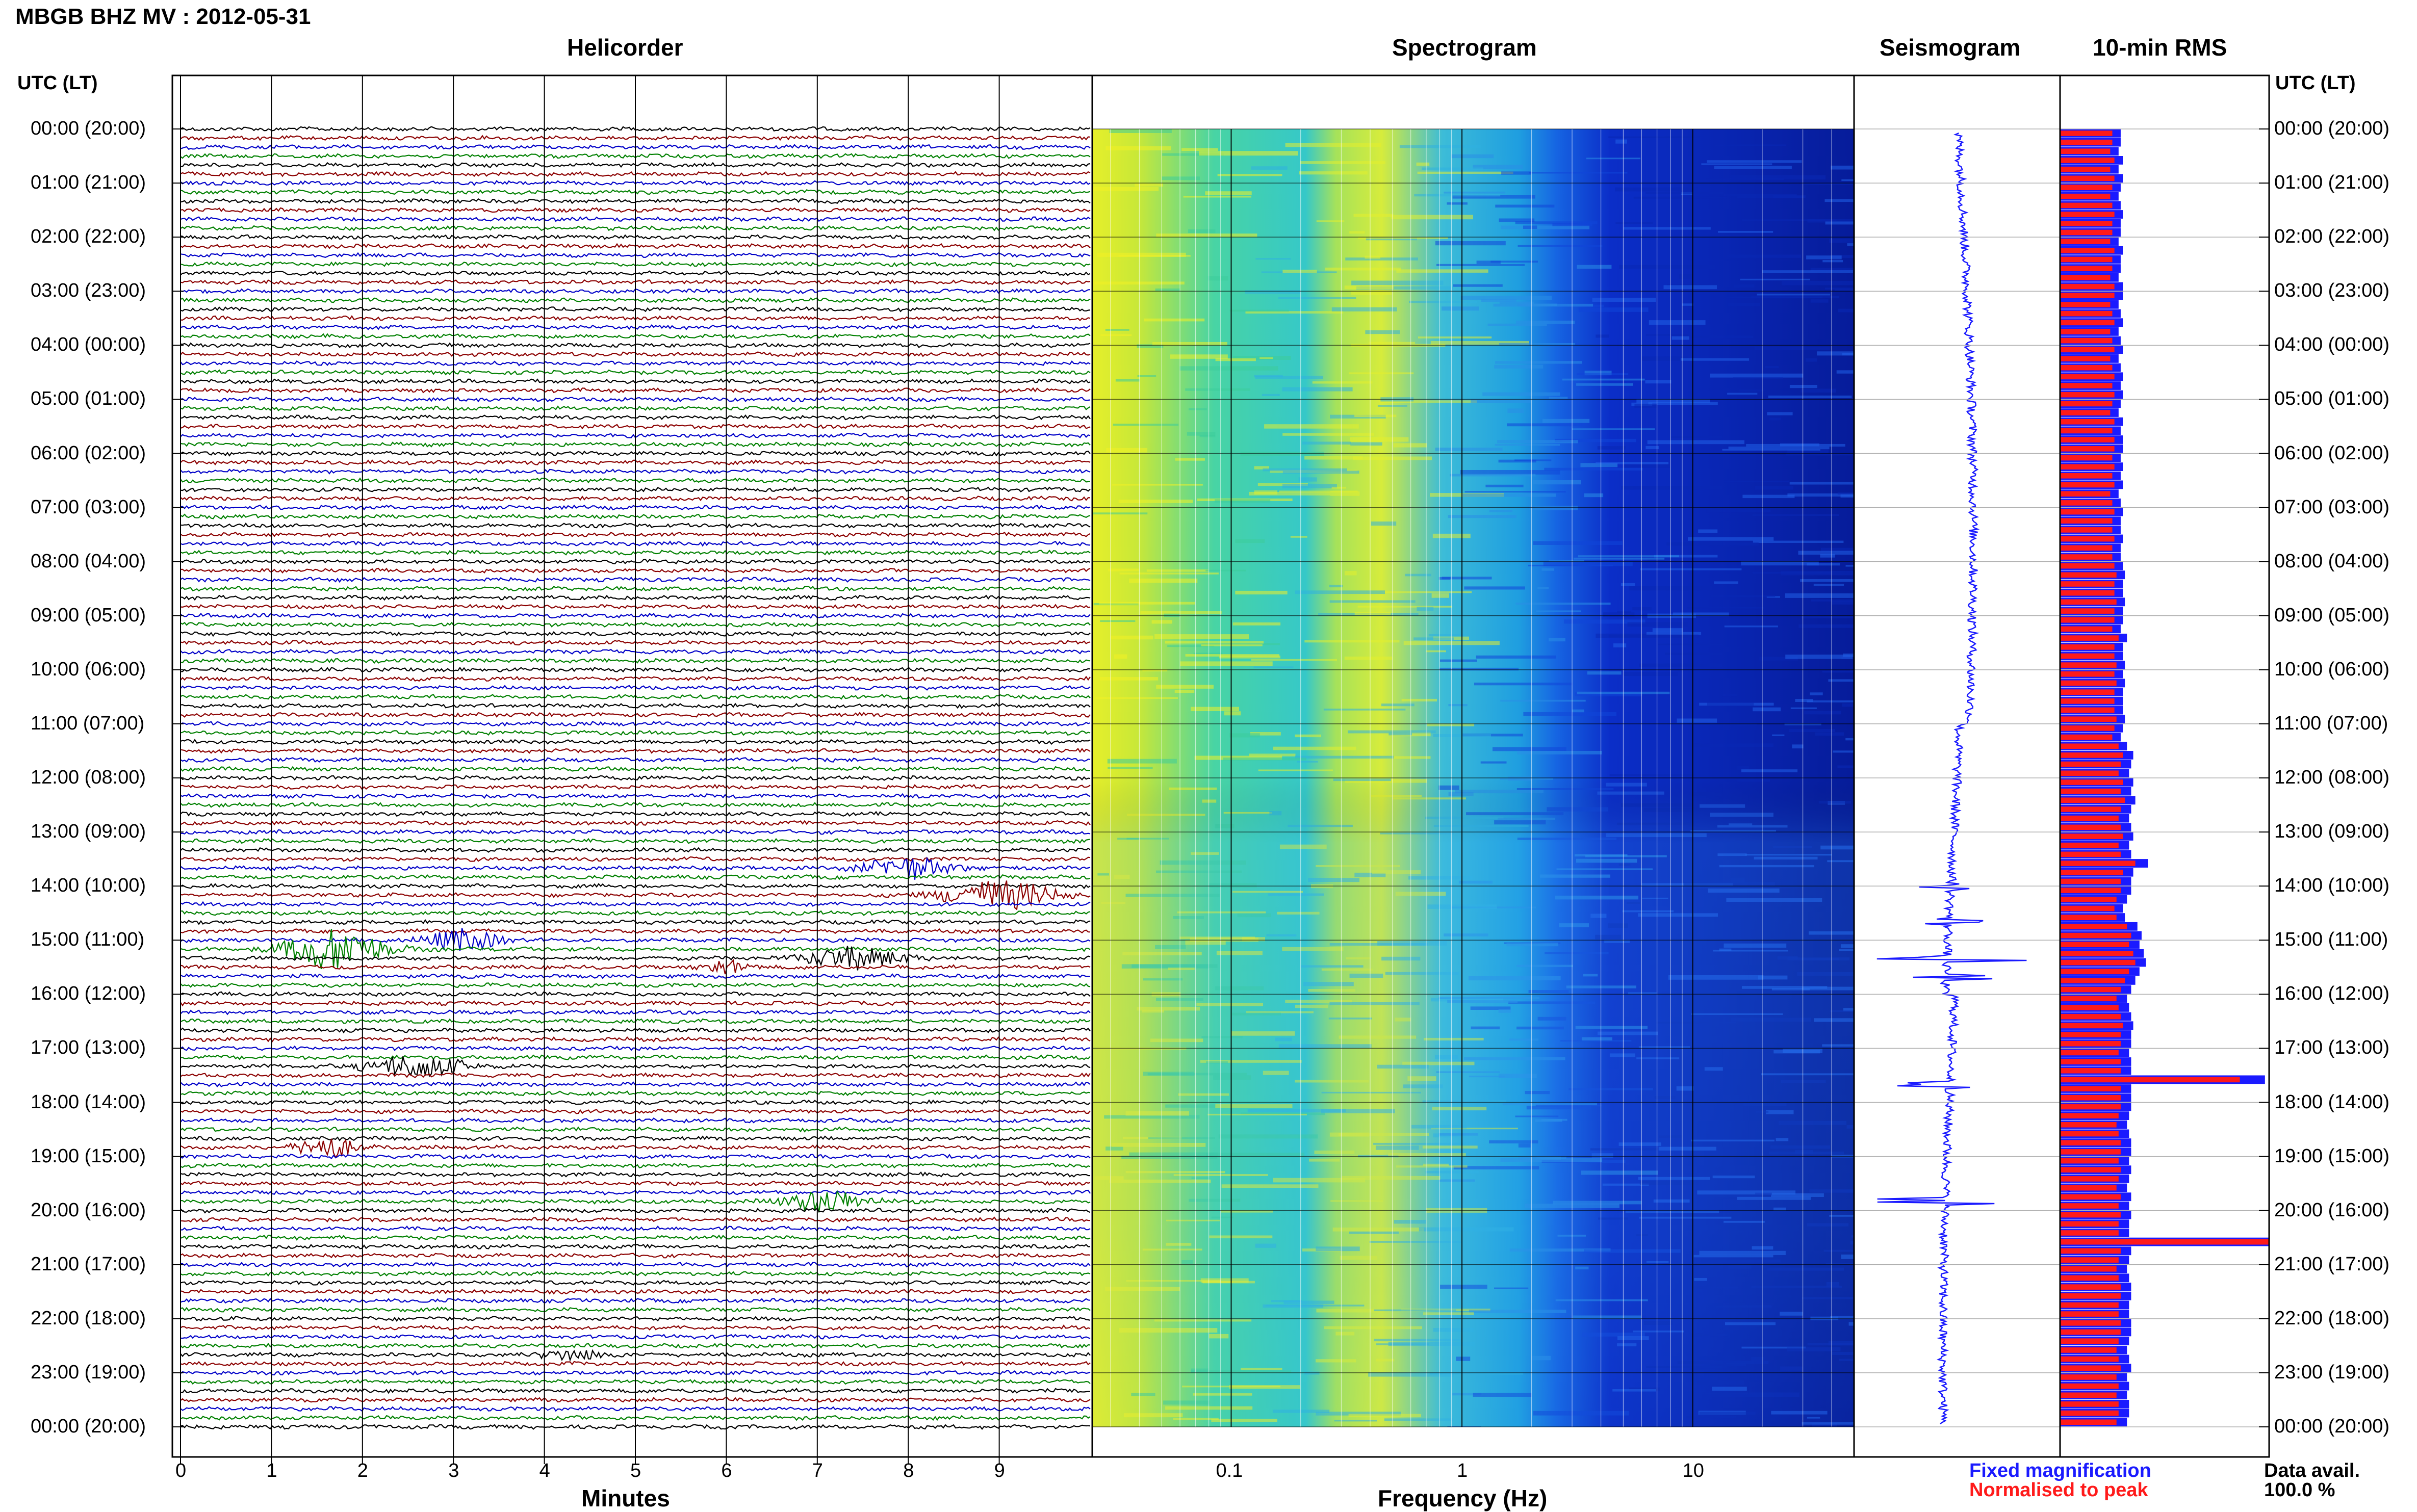 This screenshot has width=2417, height=1512. I want to click on left-time-label: 00:00 (20:00), so click(88, 1426).